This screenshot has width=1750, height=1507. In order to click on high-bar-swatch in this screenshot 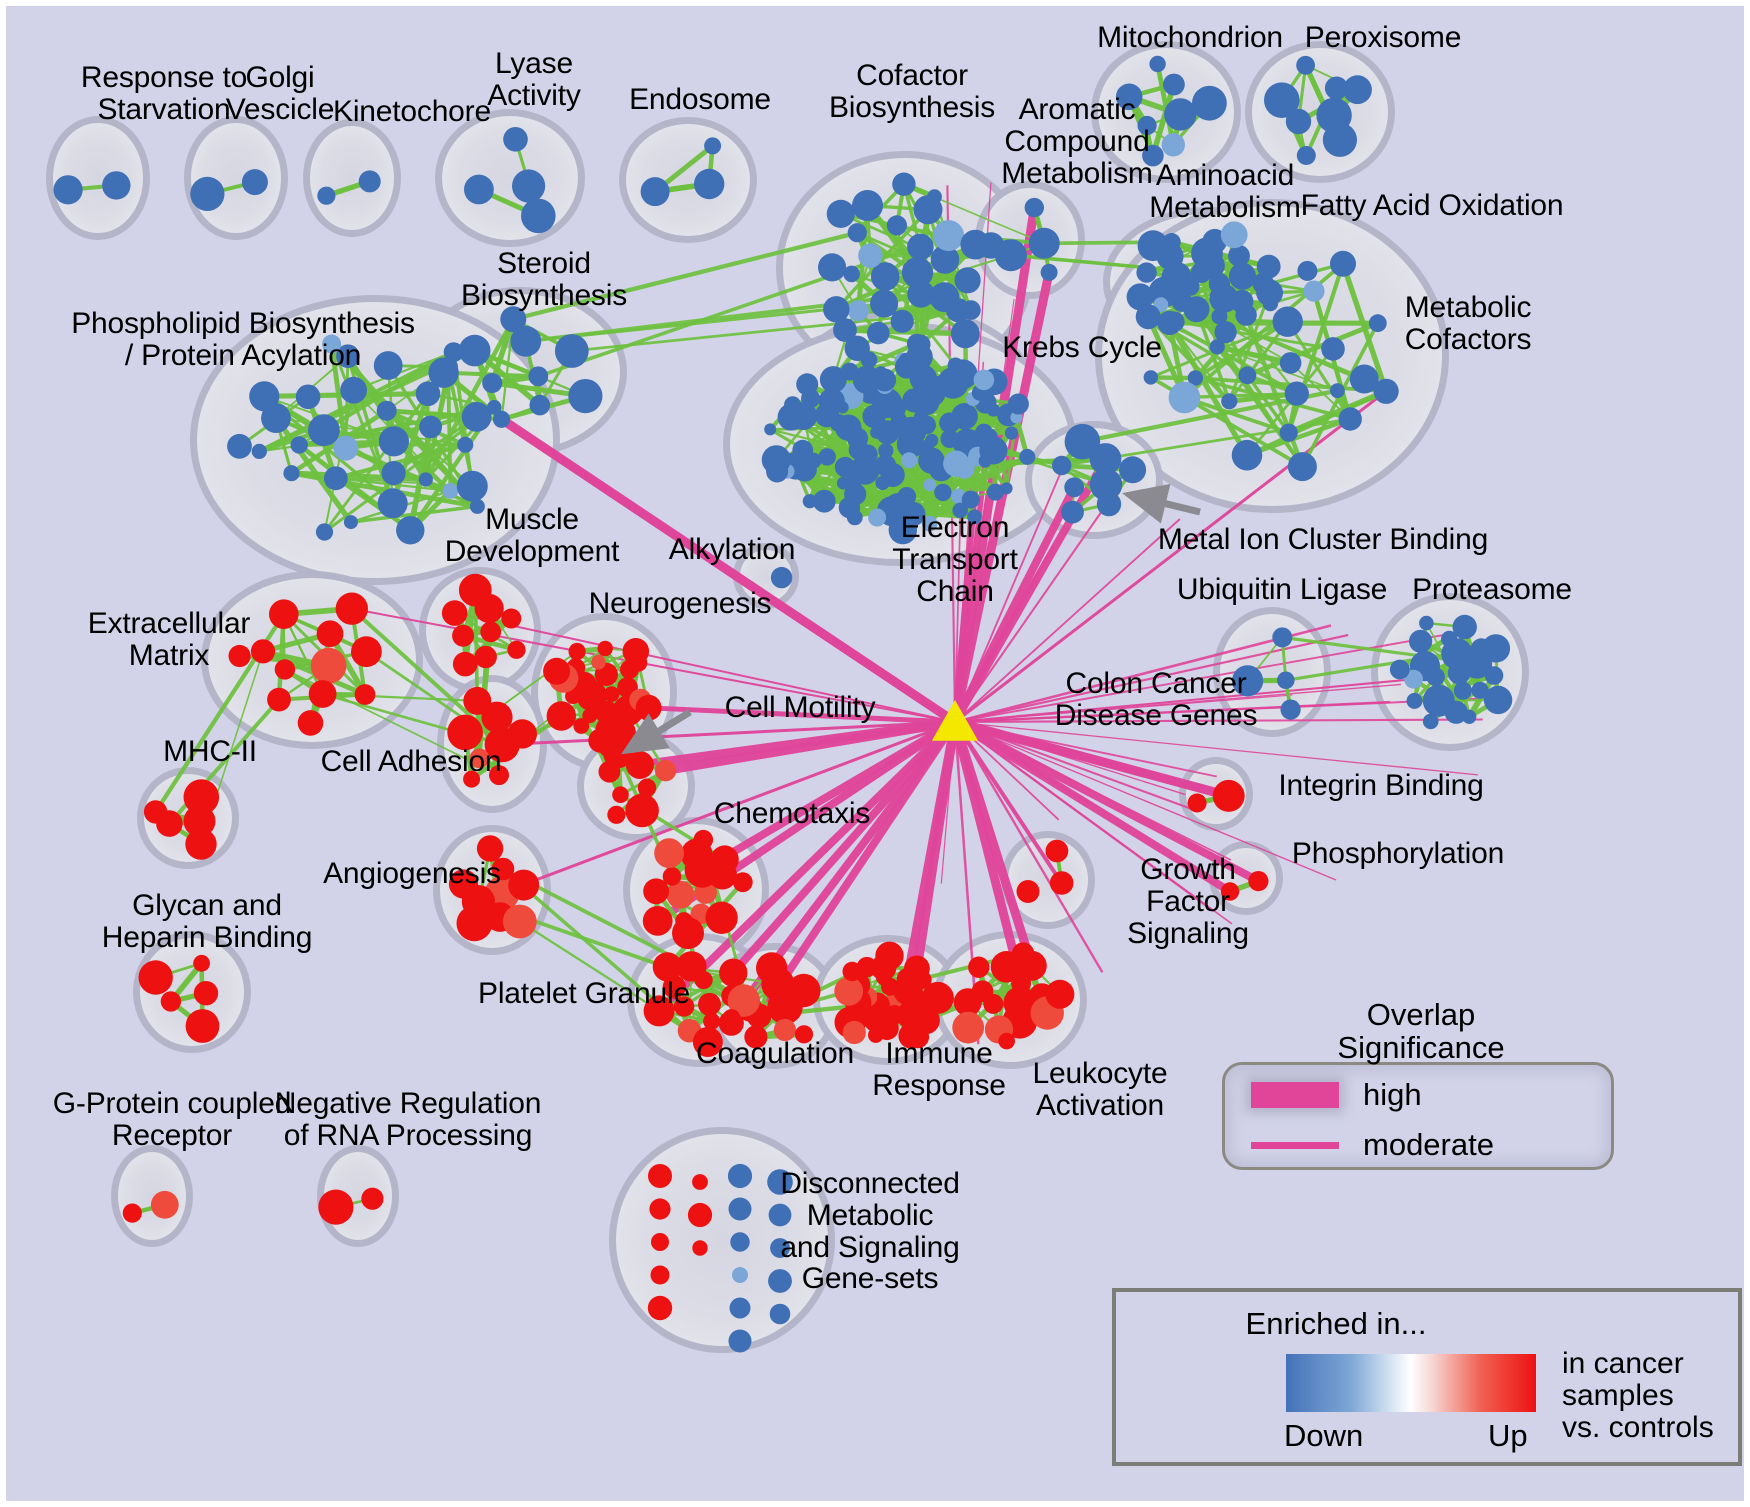, I will do `click(1295, 1095)`.